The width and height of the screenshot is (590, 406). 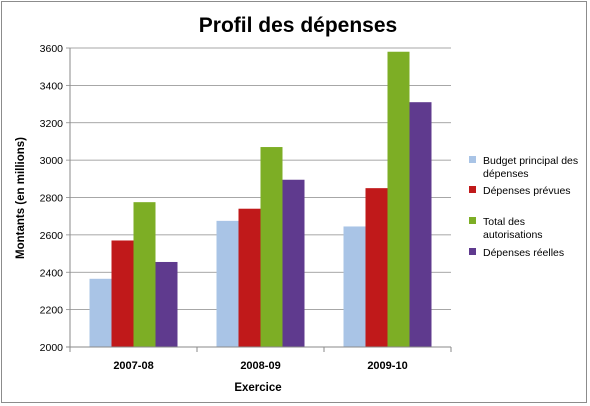 I want to click on legend-label: Dépenses prévues, so click(x=527, y=191).